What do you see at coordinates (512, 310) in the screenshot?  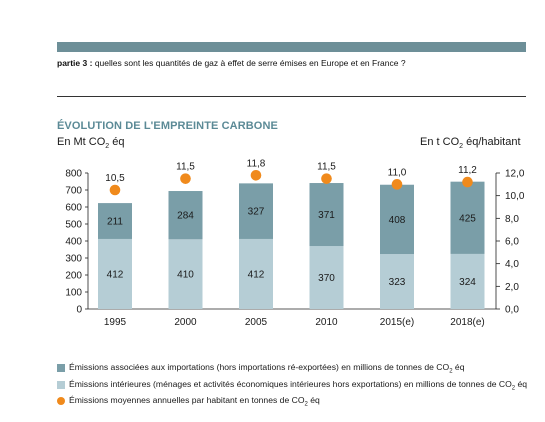 I see `right-axis-tick-label: 0,0` at bounding box center [512, 310].